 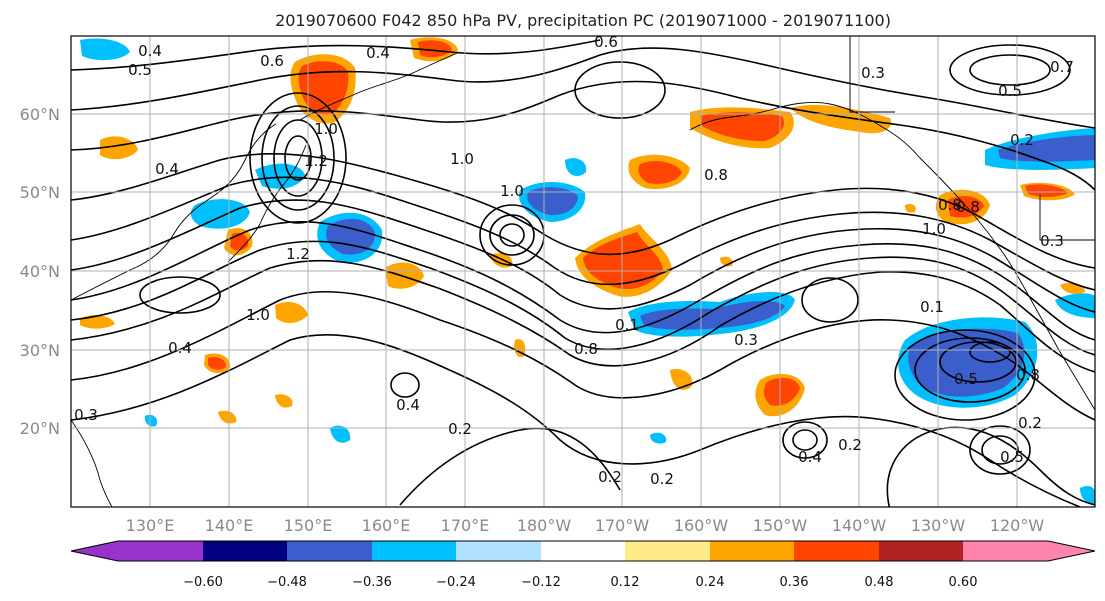 I want to click on latitude-labels: 60°N 50°N 40°N 30°N 20°N, so click(x=40, y=271).